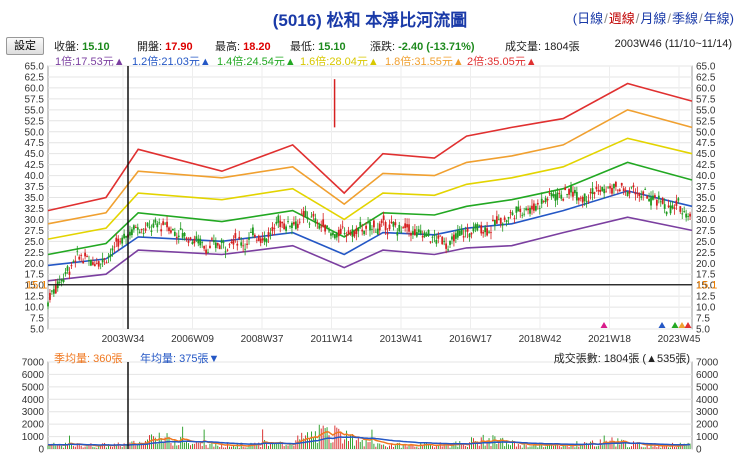 The height and width of the screenshot is (454, 740). Describe the element at coordinates (621, 359) in the screenshot. I see `volume-count: 成交張數: 1804張 (▲535張)` at that location.